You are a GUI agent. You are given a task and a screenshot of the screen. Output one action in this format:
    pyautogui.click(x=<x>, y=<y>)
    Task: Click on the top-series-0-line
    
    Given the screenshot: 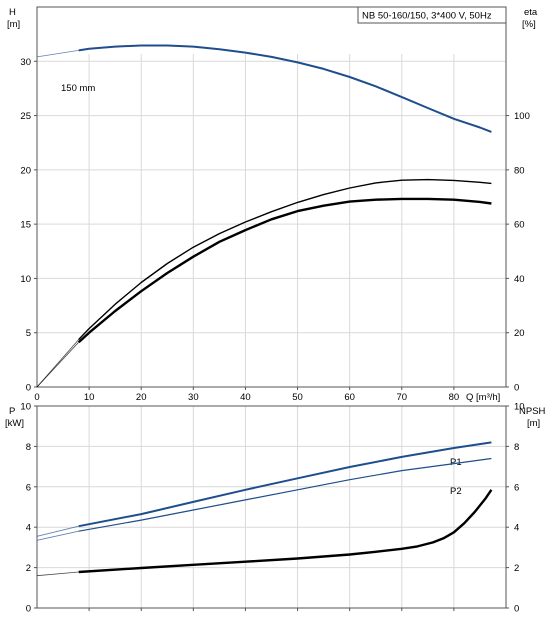 What is the action you would take?
    pyautogui.click(x=285, y=88)
    